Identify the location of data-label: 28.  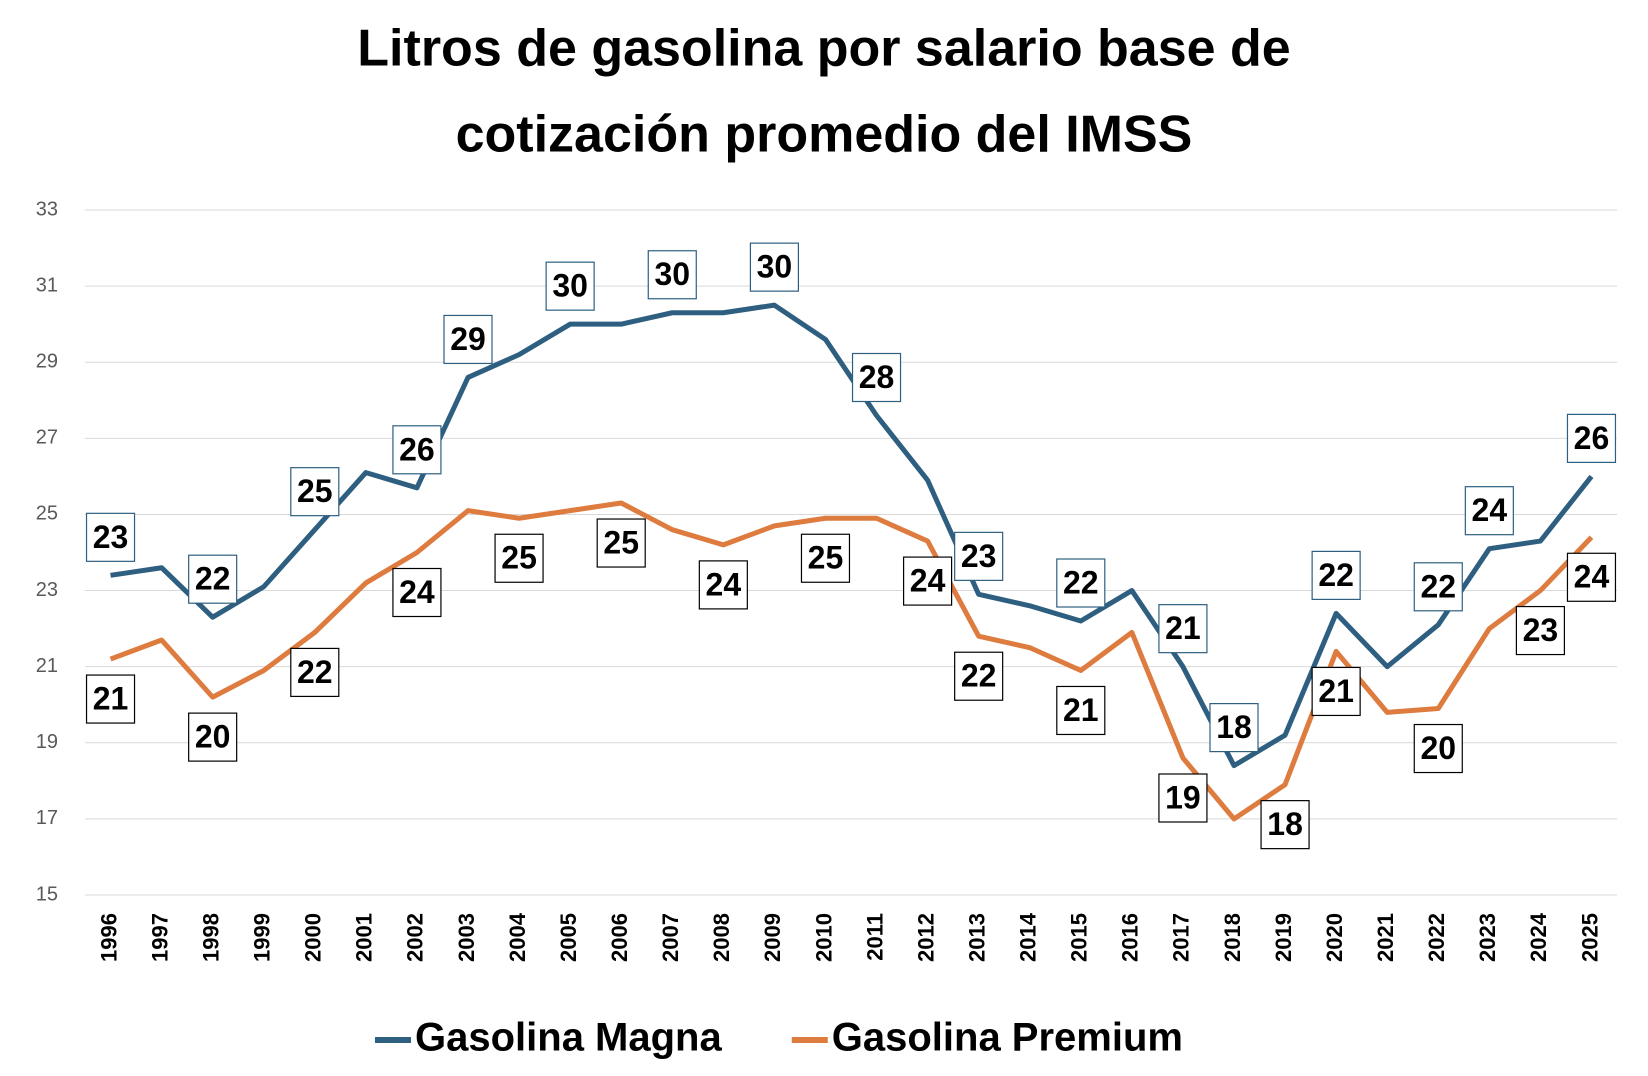
(877, 377).